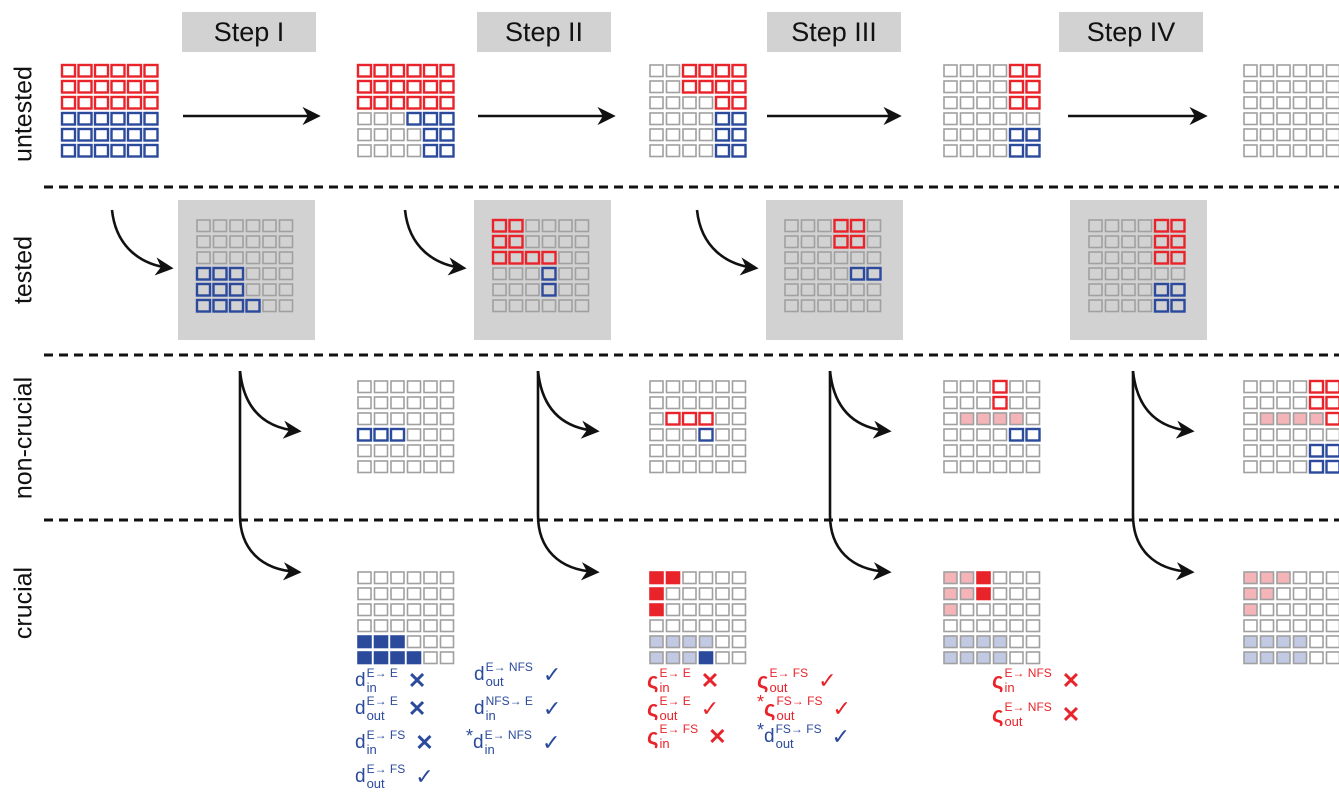 Image resolution: width=1339 pixels, height=793 pixels. What do you see at coordinates (664, 687) in the screenshot?
I see `equation-subscript: in` at bounding box center [664, 687].